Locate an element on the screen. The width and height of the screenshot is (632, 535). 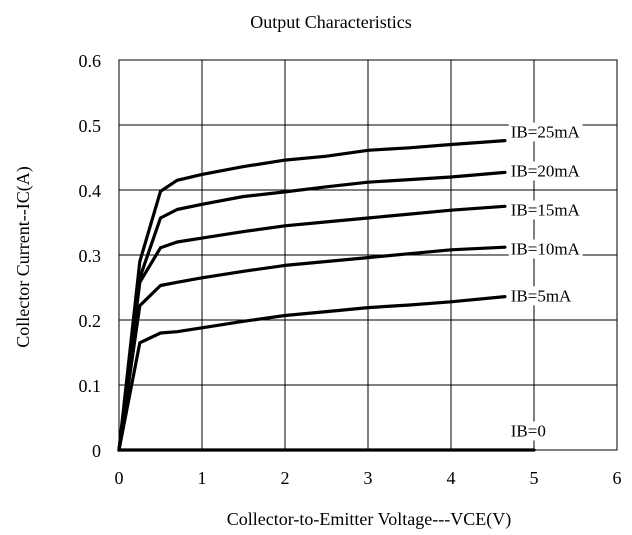
y-tick-label: 0.5 is located at coordinates (90, 126).